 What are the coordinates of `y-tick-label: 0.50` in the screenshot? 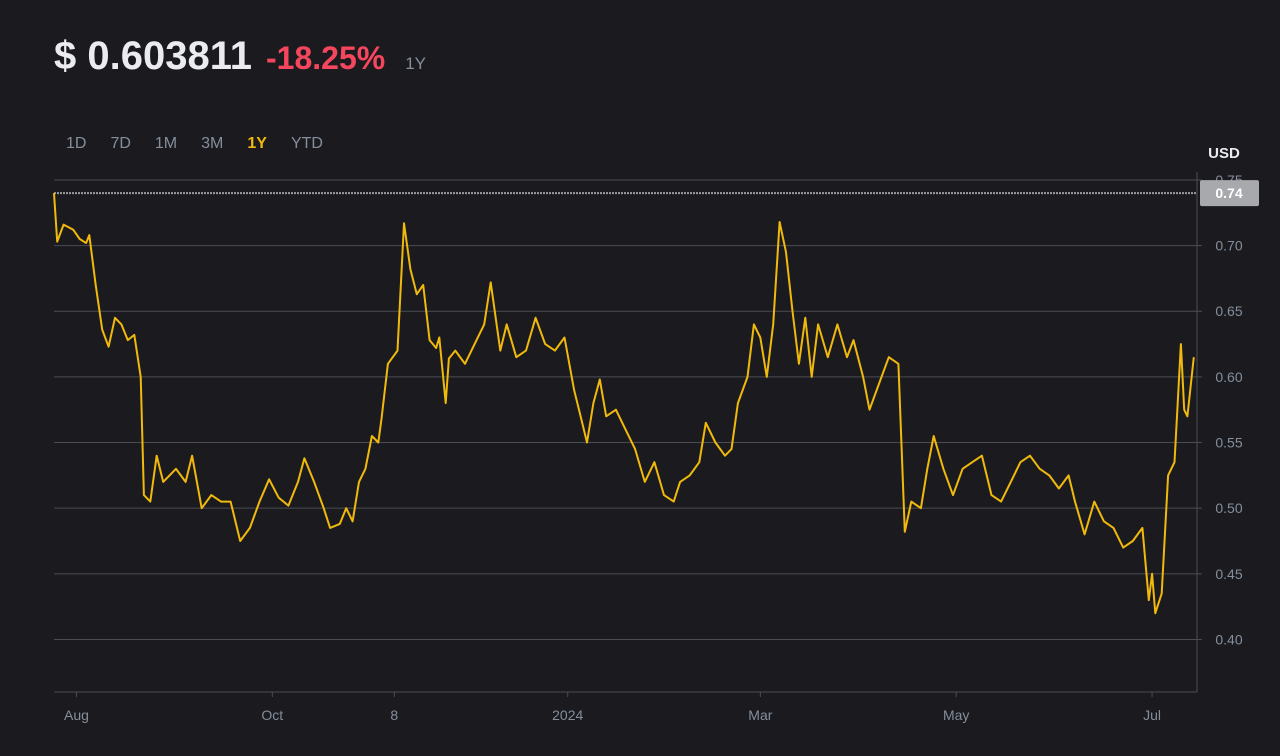 It's located at (1228, 508).